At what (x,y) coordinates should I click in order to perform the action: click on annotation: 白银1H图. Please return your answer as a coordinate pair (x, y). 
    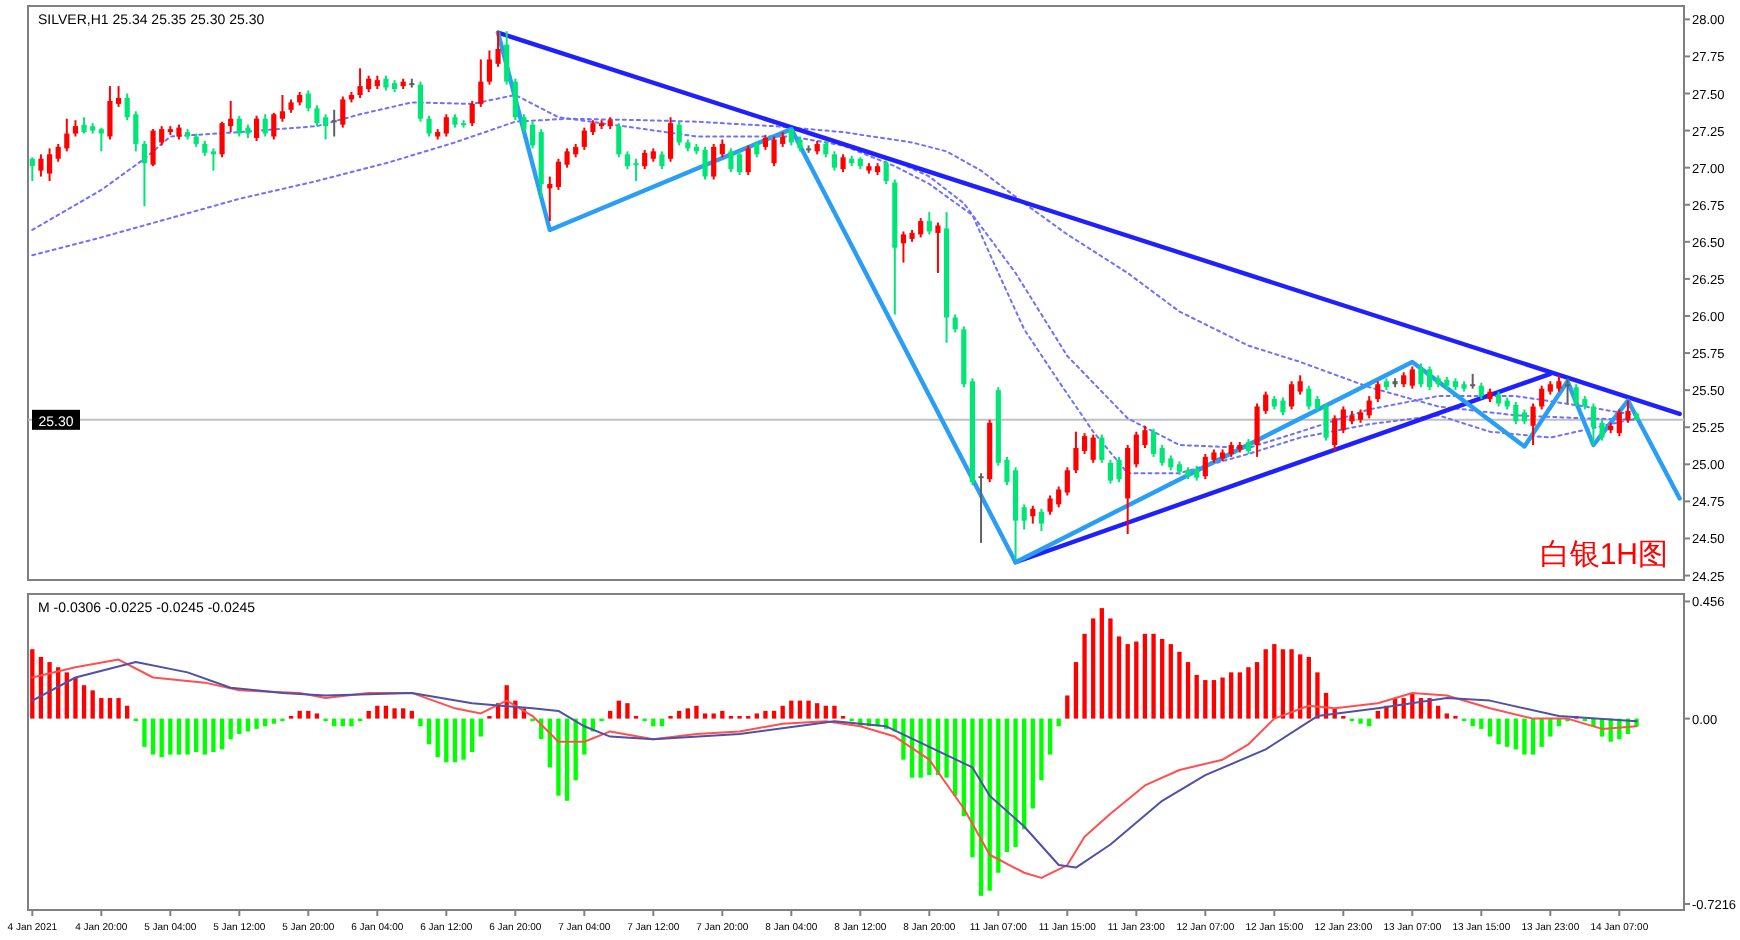
    Looking at the image, I should click on (1603, 555).